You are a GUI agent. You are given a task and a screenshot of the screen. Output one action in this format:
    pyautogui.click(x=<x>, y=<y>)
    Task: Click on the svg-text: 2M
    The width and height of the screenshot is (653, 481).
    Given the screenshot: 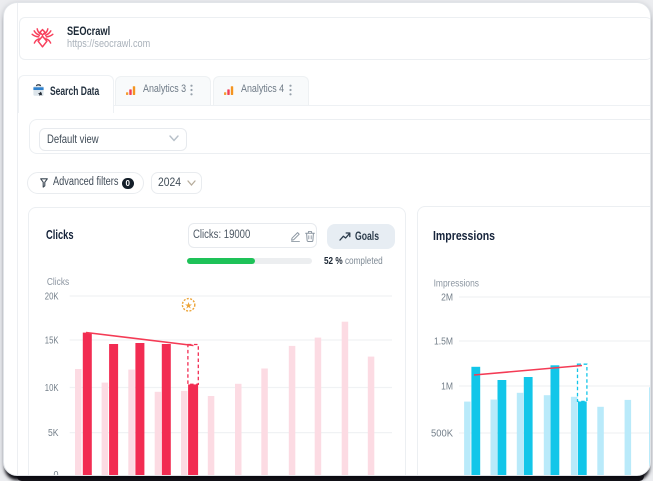 What is the action you would take?
    pyautogui.click(x=447, y=298)
    